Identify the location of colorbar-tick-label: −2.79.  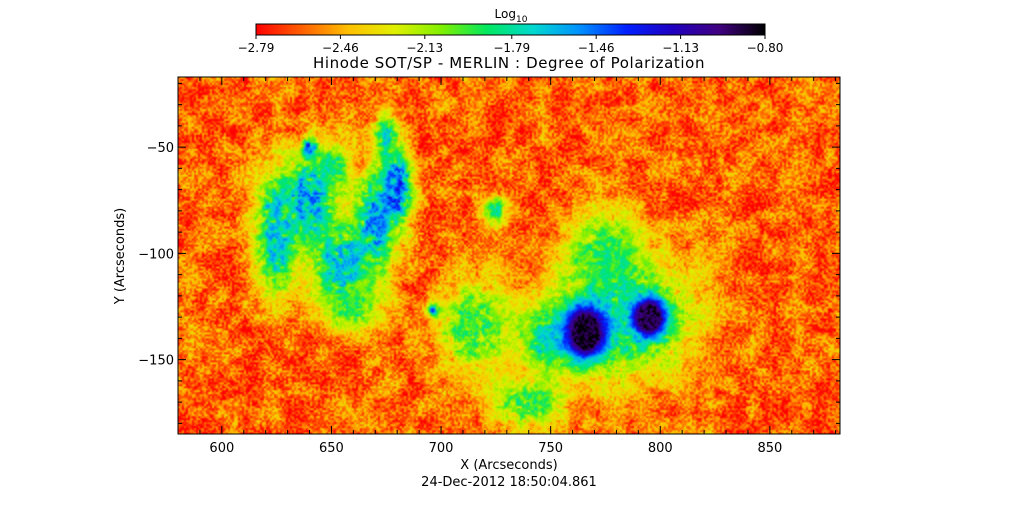
(256, 48).